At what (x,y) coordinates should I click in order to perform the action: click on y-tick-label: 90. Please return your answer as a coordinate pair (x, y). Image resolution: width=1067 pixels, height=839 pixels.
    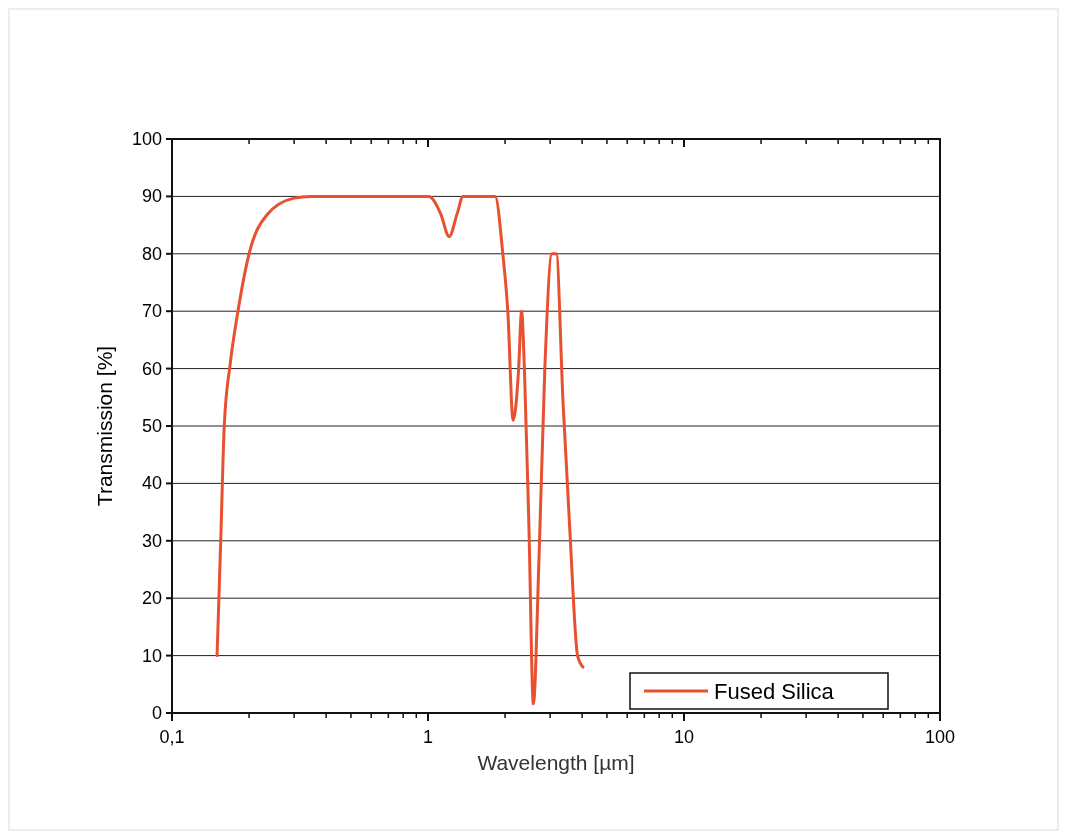
    Looking at the image, I should click on (151, 196).